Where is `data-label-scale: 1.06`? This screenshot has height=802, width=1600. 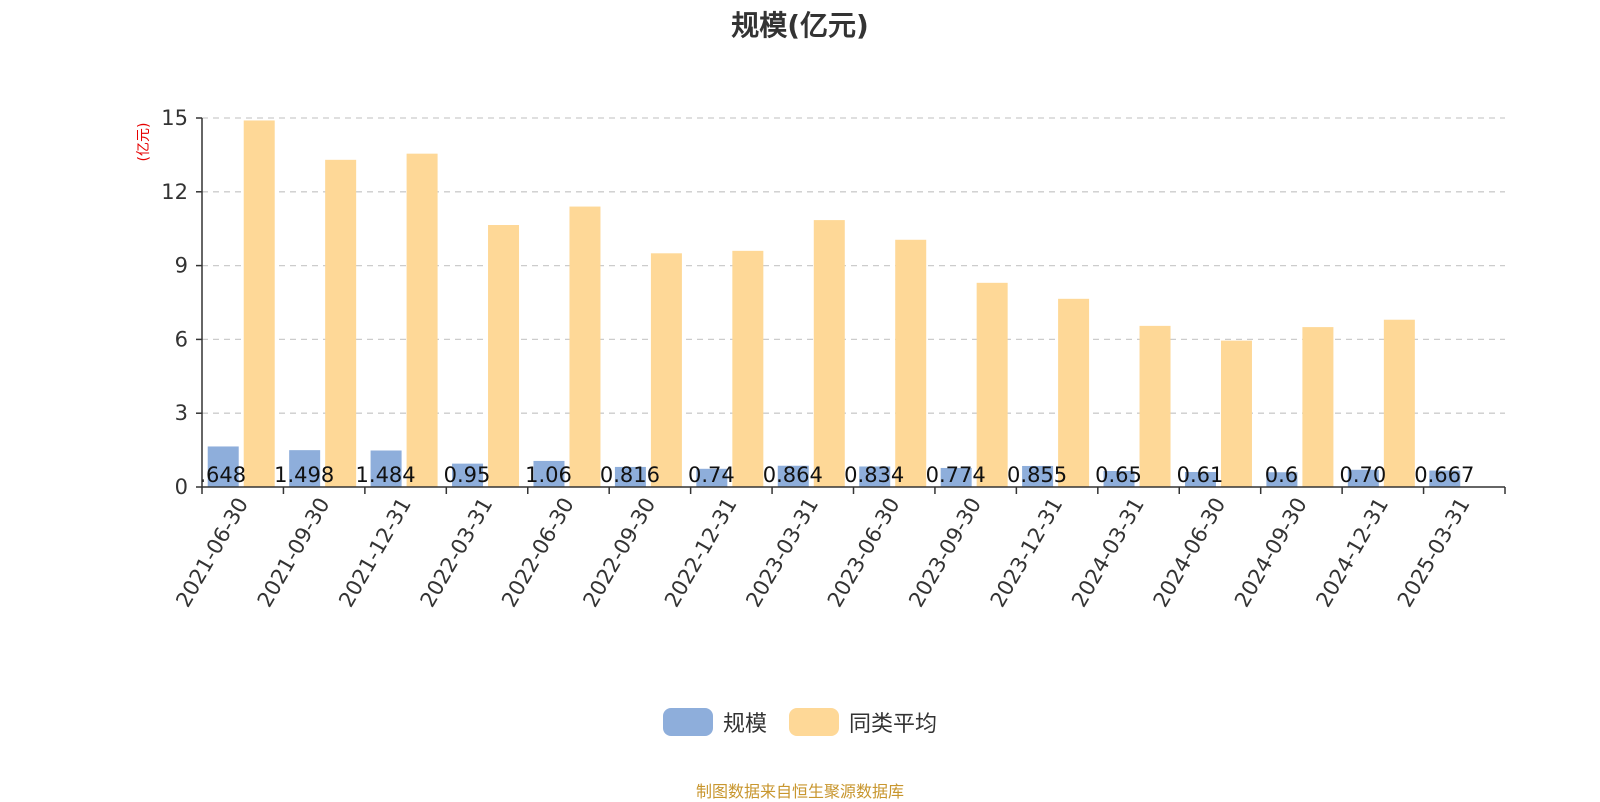 data-label-scale: 1.06 is located at coordinates (548, 475).